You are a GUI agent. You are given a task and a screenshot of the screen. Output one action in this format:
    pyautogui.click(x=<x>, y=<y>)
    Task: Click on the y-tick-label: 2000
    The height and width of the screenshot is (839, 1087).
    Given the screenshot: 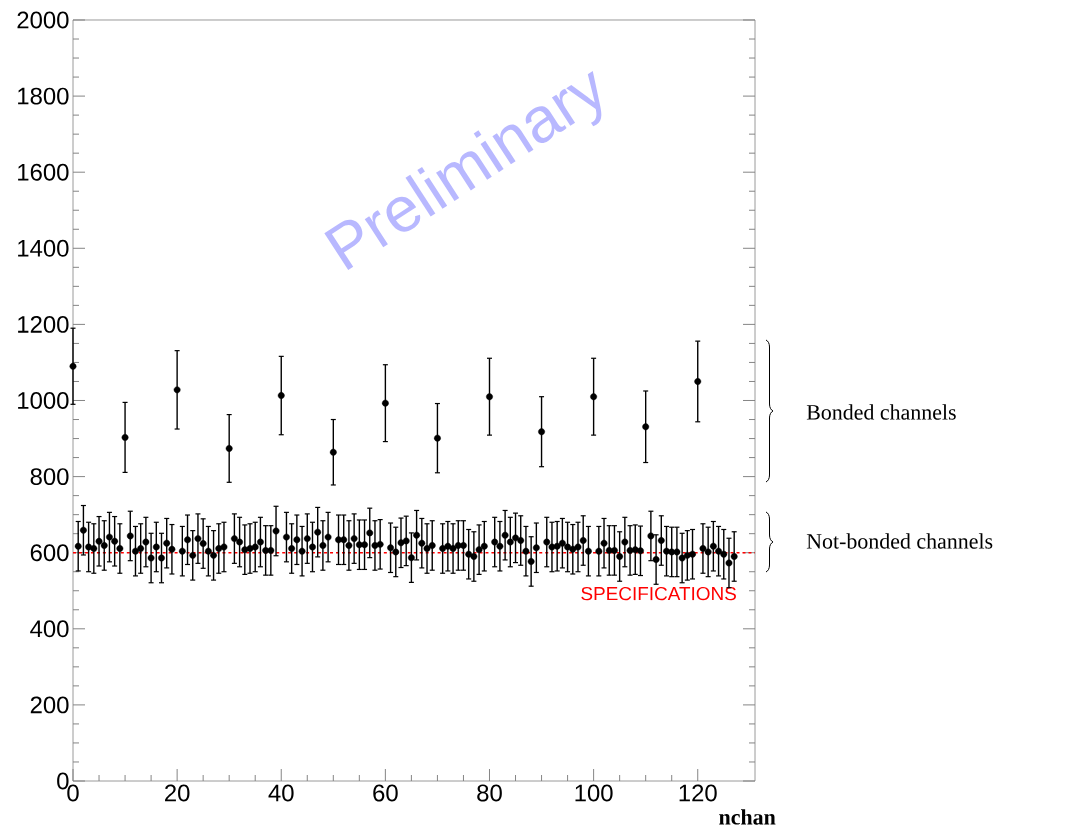 What is the action you would take?
    pyautogui.click(x=43, y=20)
    